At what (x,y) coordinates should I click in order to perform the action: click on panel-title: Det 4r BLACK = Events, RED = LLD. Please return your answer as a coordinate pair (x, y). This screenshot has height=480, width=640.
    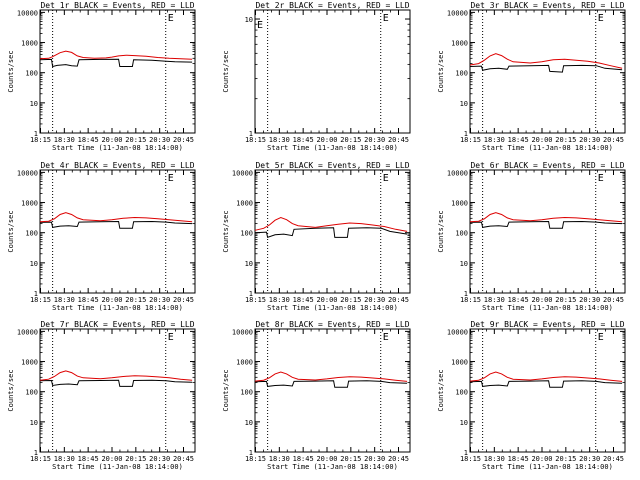
    Looking at the image, I should click on (117, 165).